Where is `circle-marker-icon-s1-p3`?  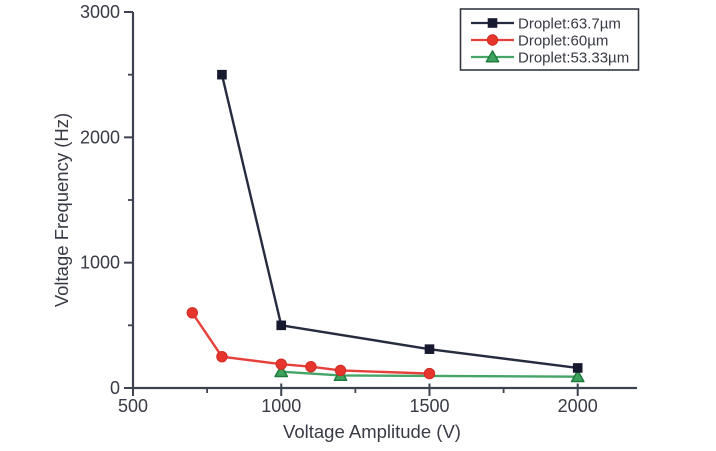
circle-marker-icon-s1-p3 is located at coordinates (311, 366).